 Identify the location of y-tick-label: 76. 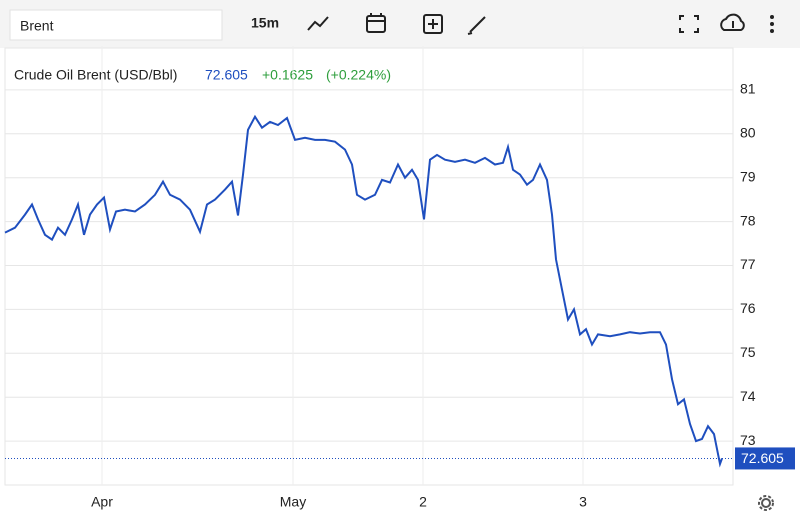
(748, 308).